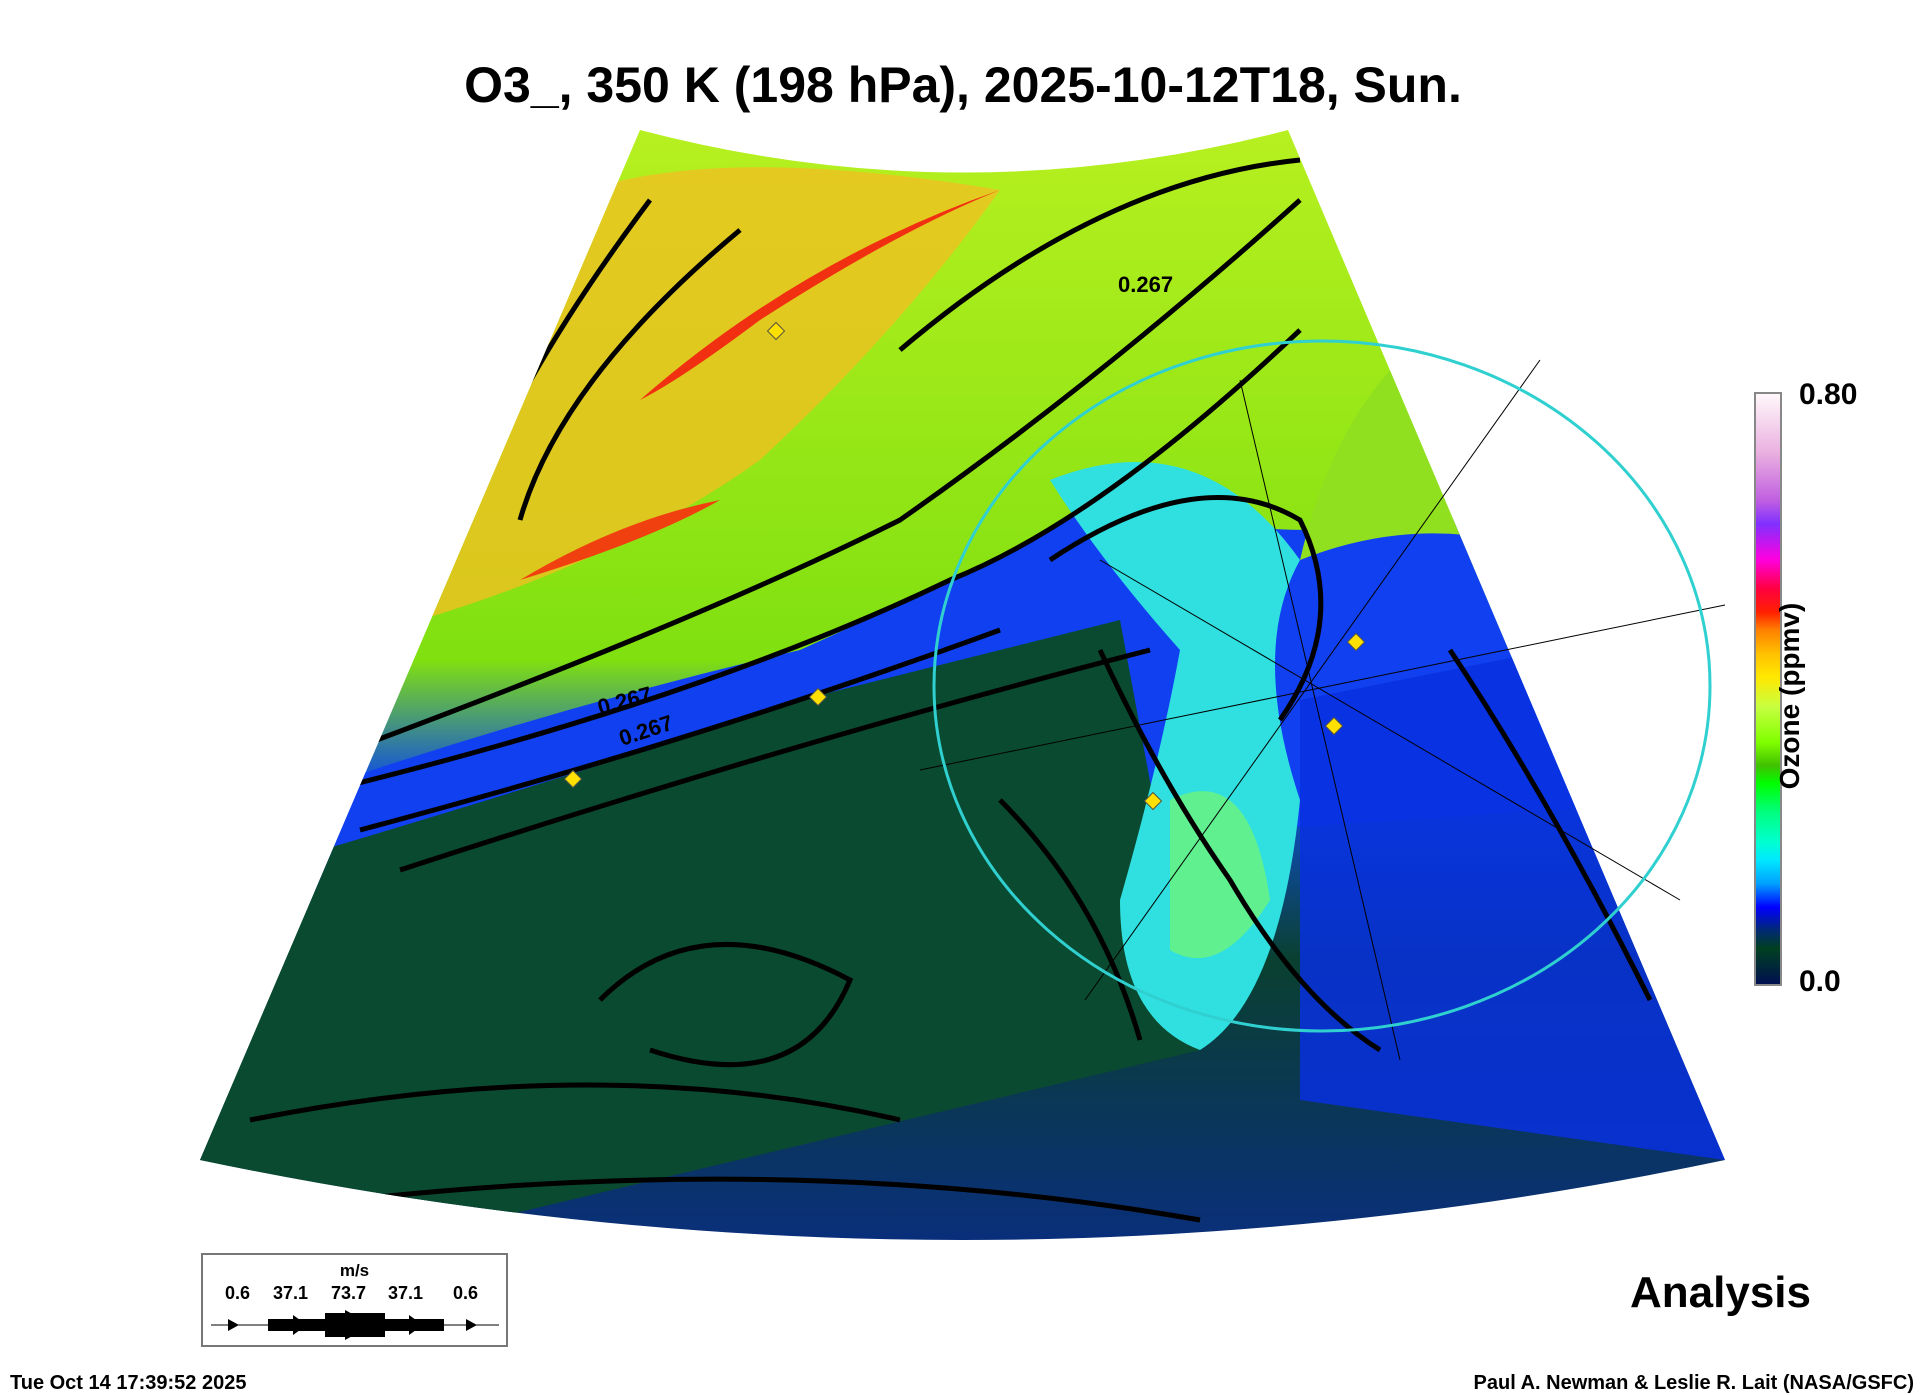 This screenshot has width=1926, height=1395. I want to click on wind-value: 73.7, so click(349, 1293).